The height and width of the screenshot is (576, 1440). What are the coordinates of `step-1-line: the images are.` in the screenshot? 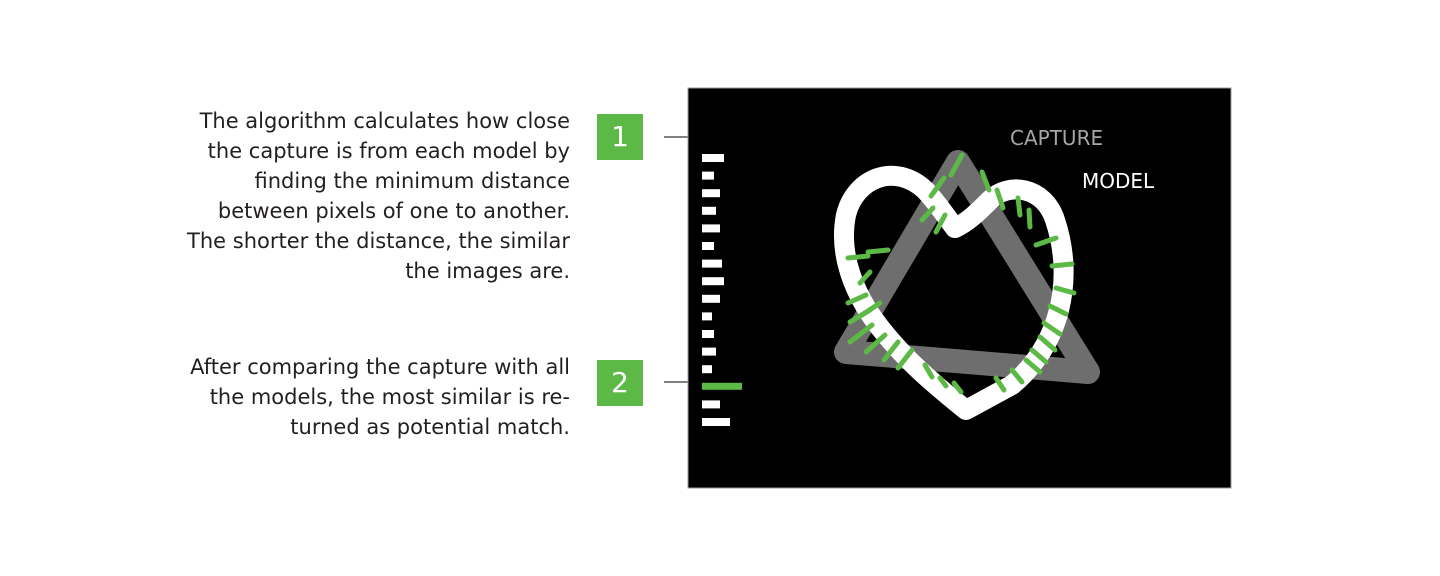 It's located at (487, 271).